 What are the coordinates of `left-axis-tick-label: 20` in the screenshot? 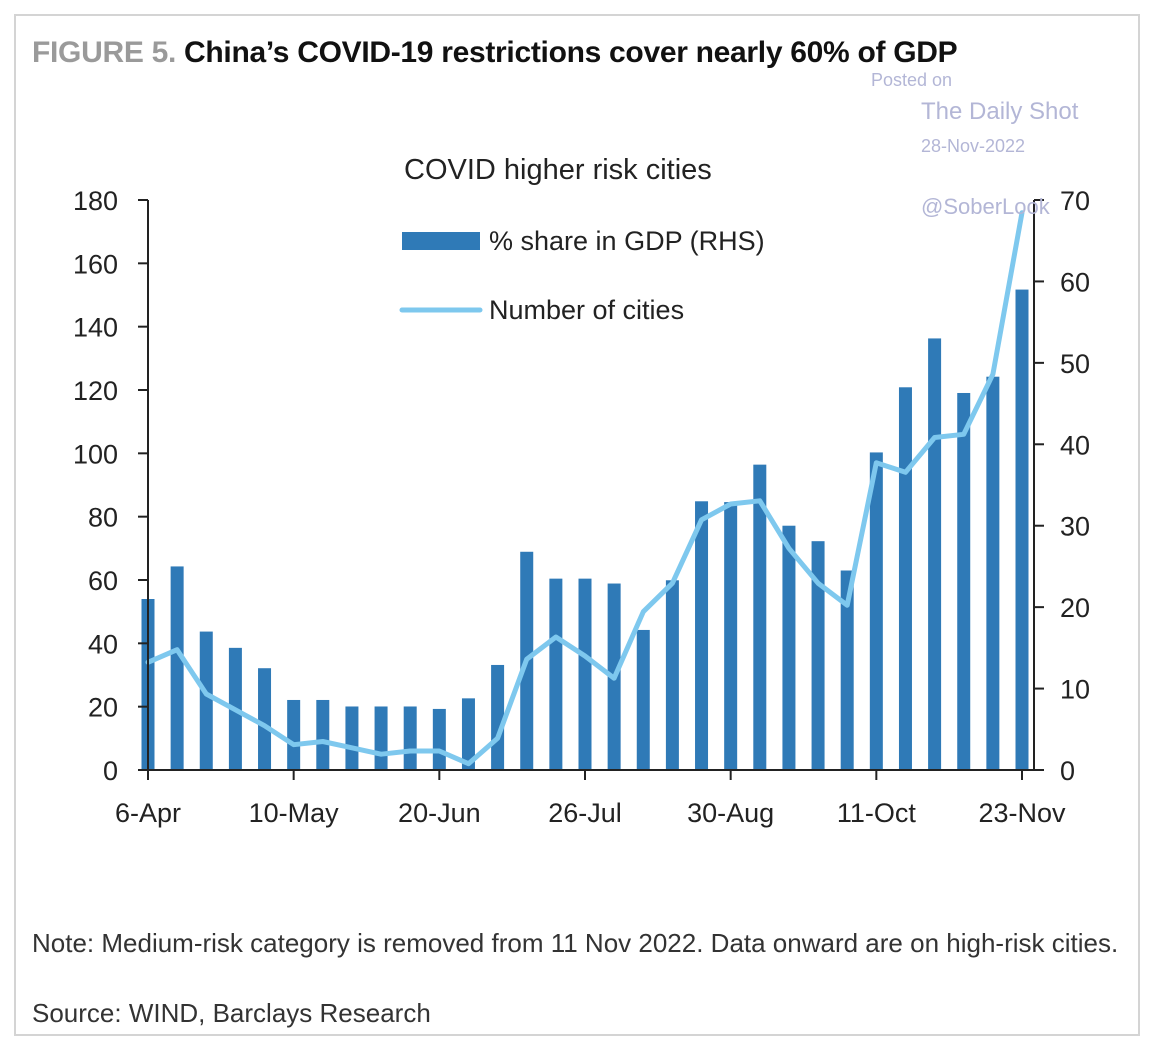 It's located at (103, 708).